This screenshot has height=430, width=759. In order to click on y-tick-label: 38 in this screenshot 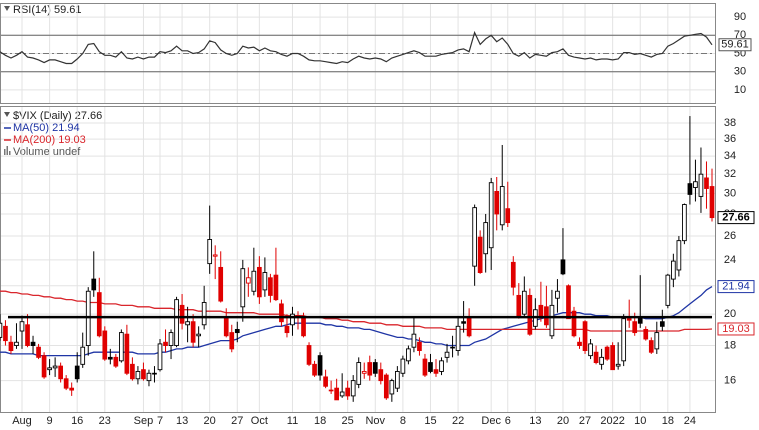, I will do `click(730, 123)`.